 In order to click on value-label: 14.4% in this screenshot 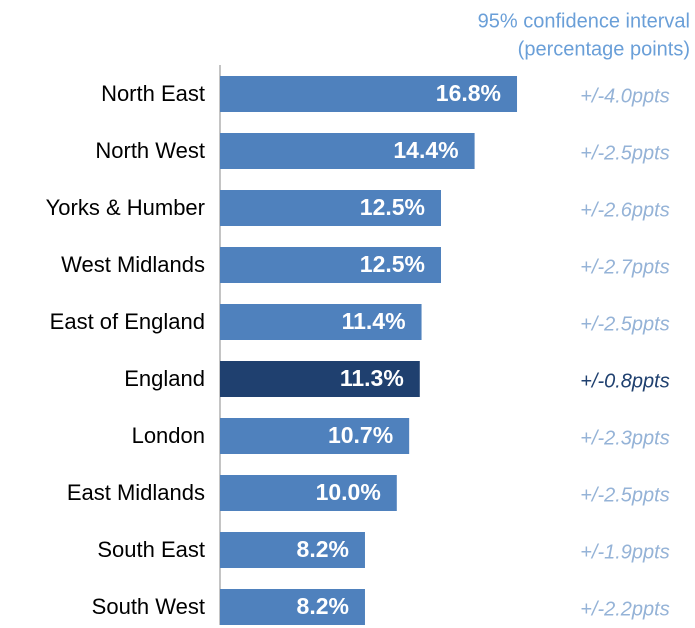, I will do `click(425, 150)`.